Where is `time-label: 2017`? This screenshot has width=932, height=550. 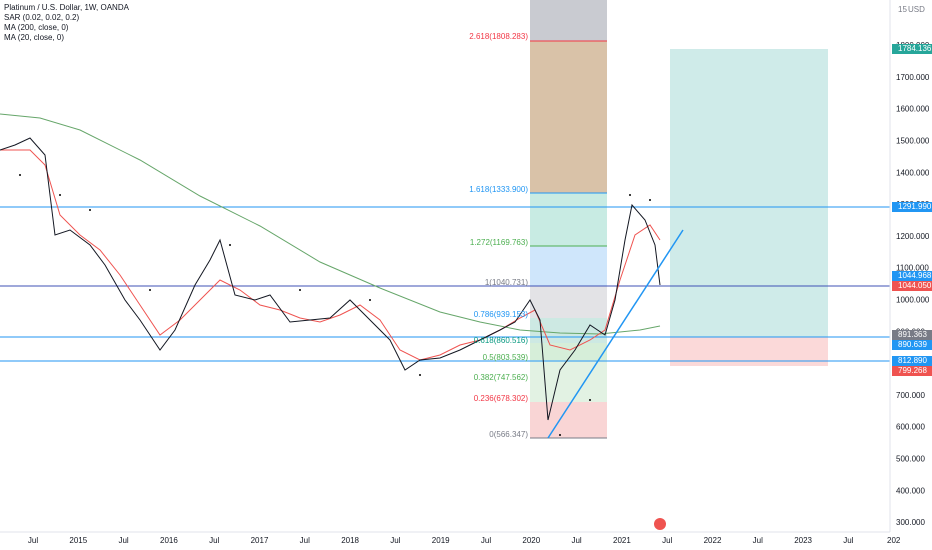 time-label: 2017 is located at coordinates (260, 540).